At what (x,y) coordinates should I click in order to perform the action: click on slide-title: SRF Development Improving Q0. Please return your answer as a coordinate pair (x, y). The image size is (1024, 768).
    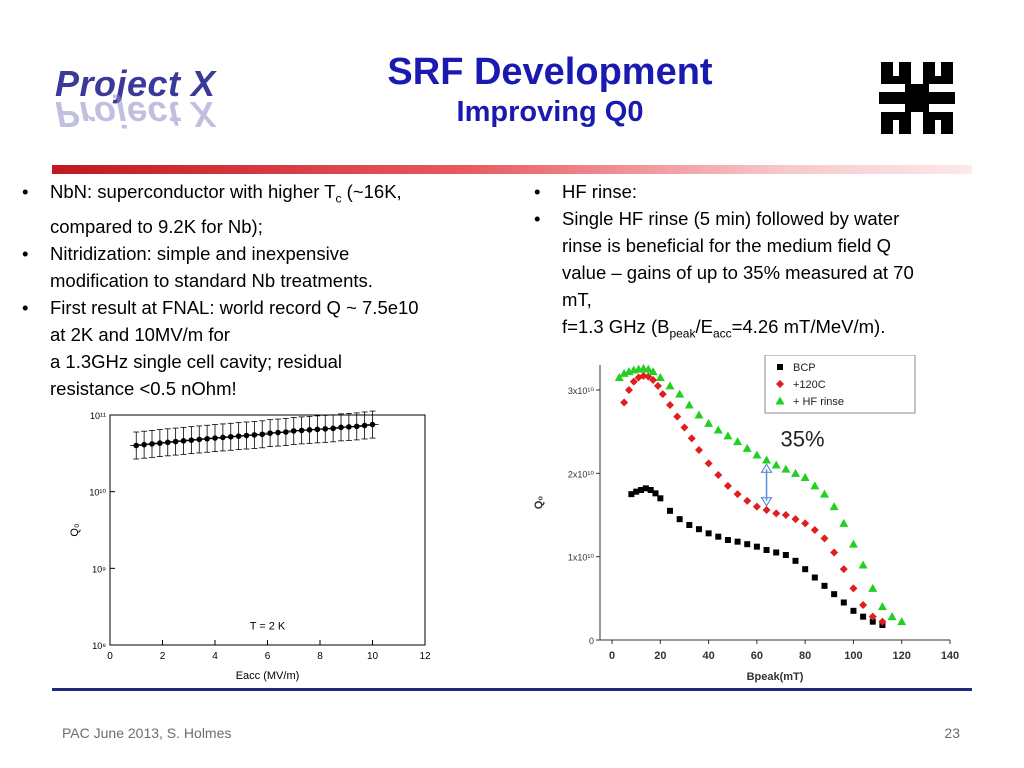
    Looking at the image, I should click on (550, 90).